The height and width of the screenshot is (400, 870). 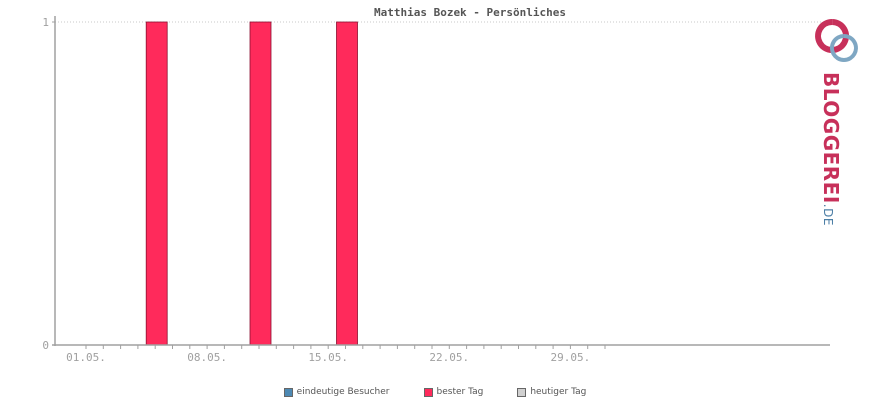 I want to click on y-tick-label: 0, so click(x=45, y=345).